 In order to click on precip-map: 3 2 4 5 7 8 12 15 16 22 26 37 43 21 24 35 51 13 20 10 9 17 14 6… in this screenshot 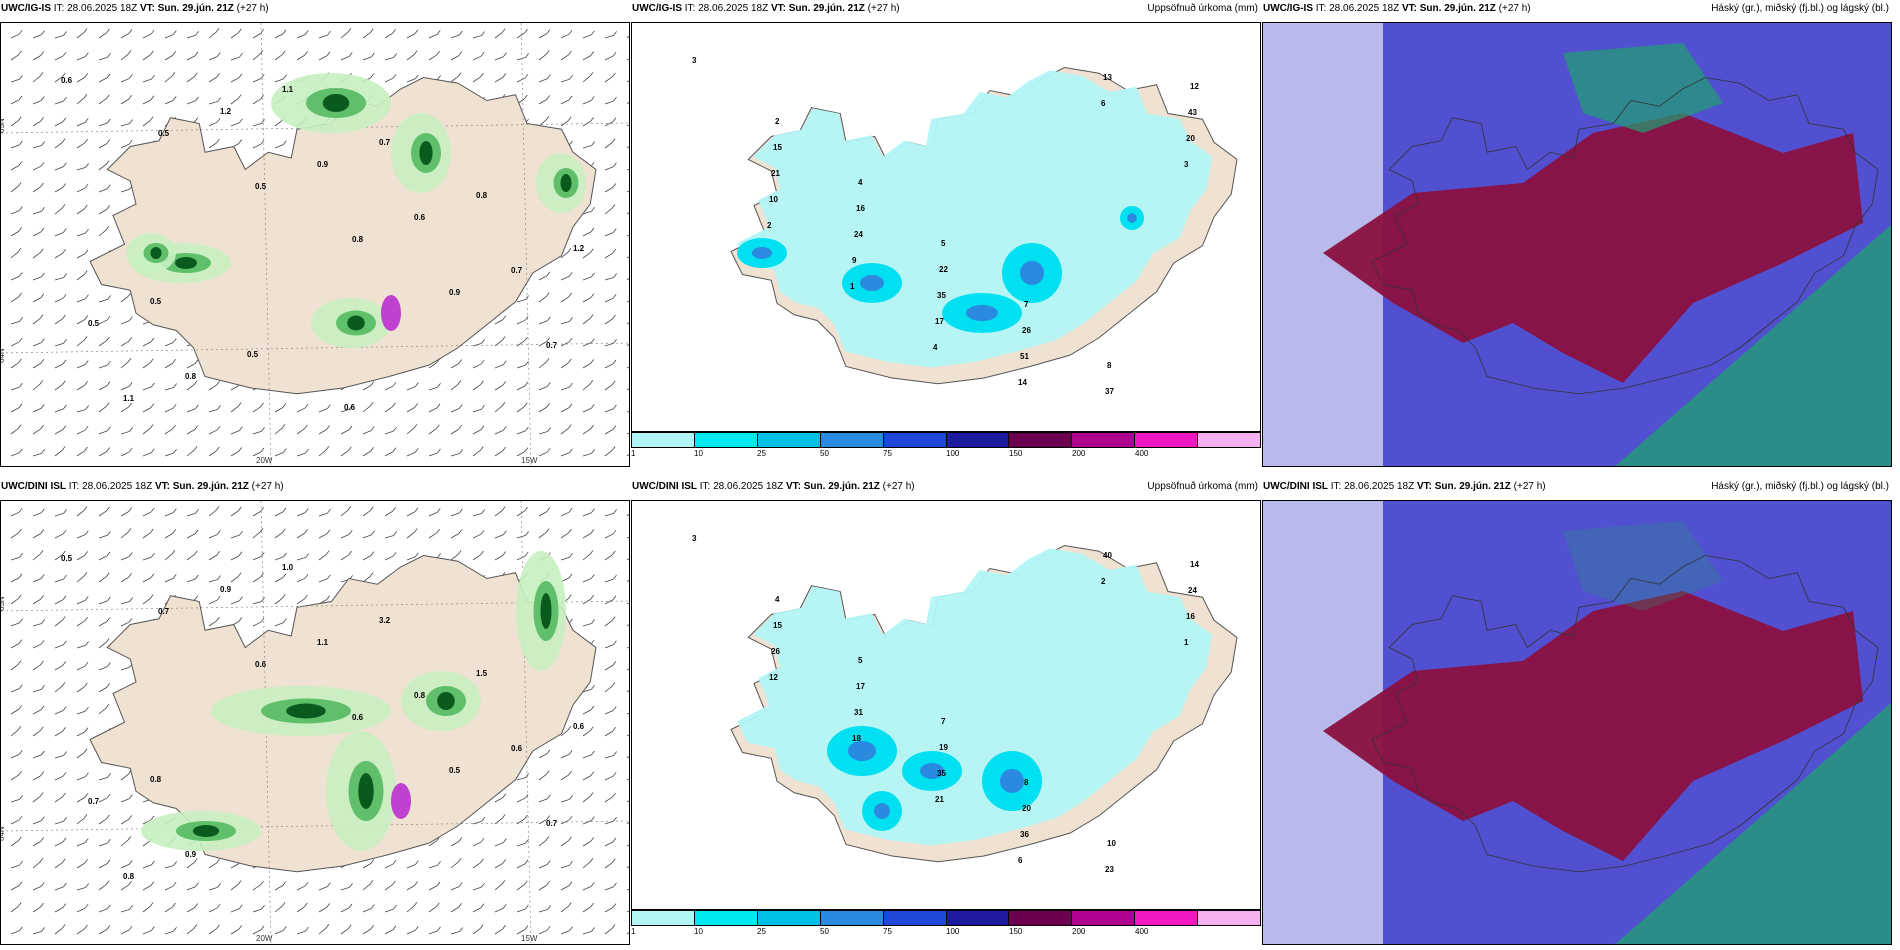, I will do `click(946, 227)`.